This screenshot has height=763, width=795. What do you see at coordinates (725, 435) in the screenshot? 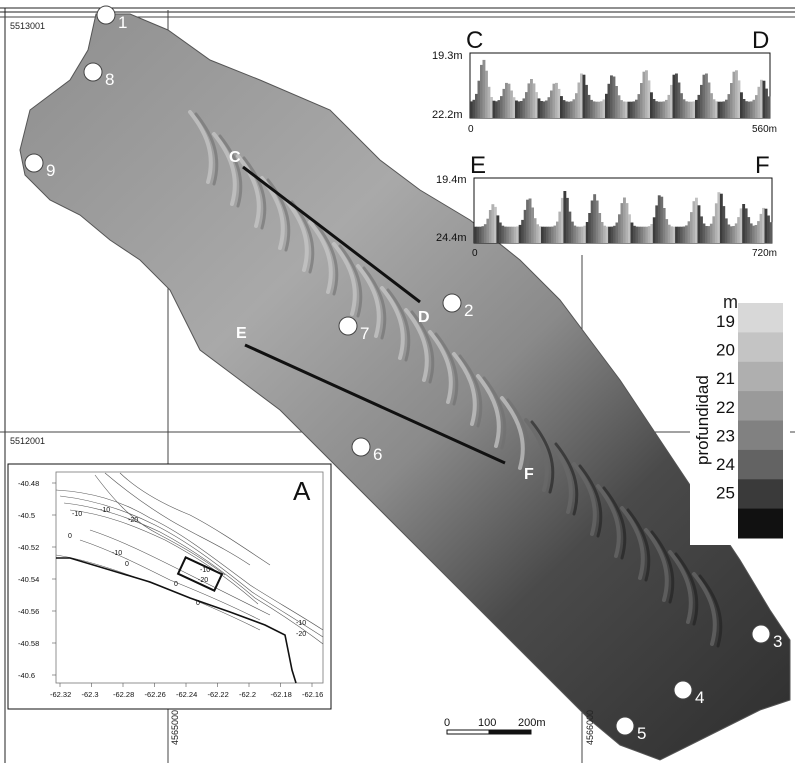
I see `depth-legend-tick: 23` at bounding box center [725, 435].